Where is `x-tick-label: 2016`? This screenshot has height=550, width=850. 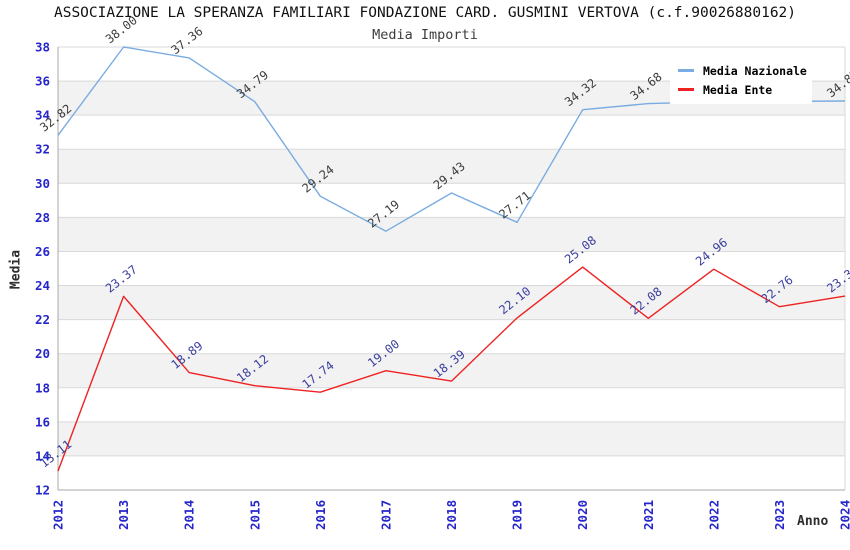
x-tick-label: 2016 is located at coordinates (320, 515).